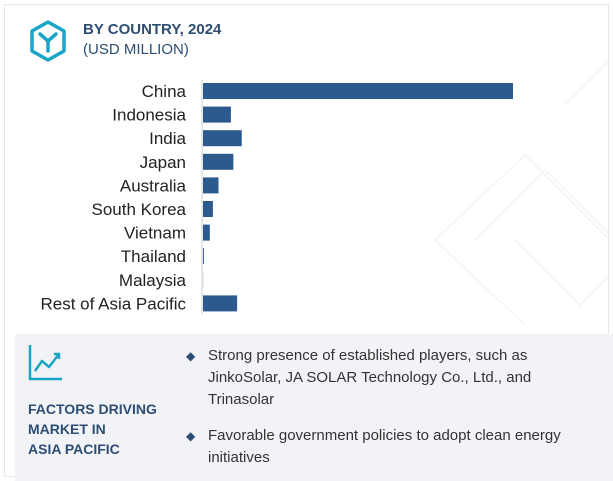 Image resolution: width=613 pixels, height=481 pixels. I want to click on bar-thailand, so click(203, 256).